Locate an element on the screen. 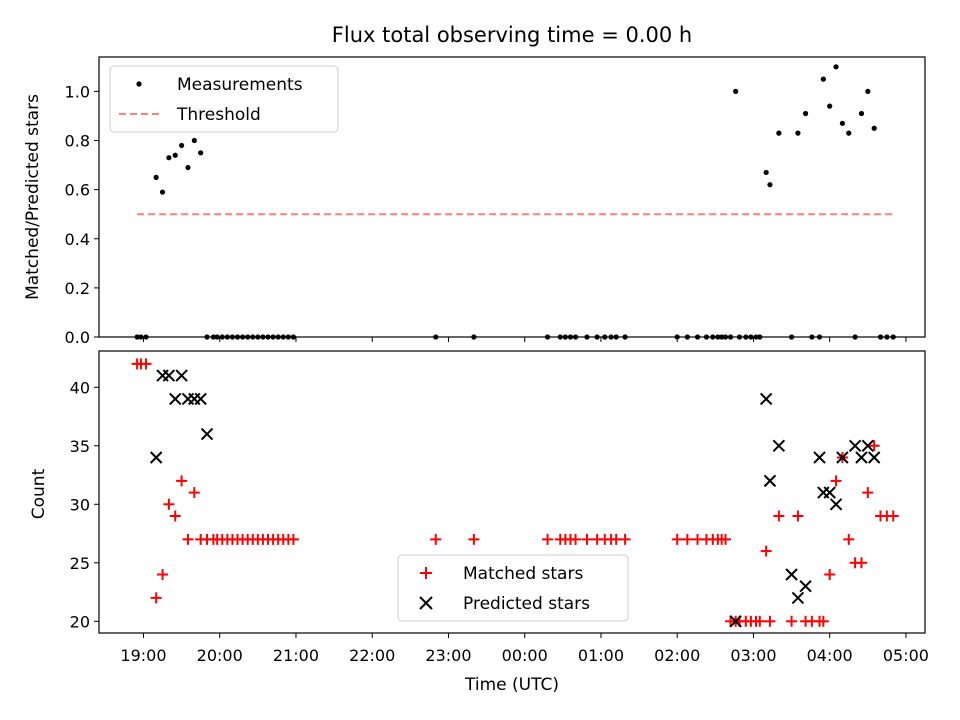 The width and height of the screenshot is (960, 720). bottom-legend-box is located at coordinates (513, 588).